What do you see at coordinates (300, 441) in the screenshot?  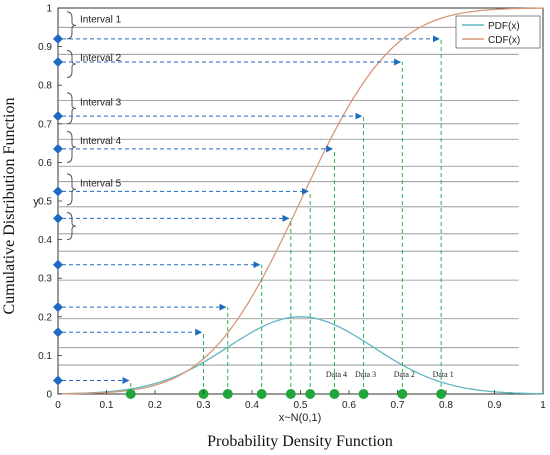 I see `x-axis-outer-label: Probability Density Function` at bounding box center [300, 441].